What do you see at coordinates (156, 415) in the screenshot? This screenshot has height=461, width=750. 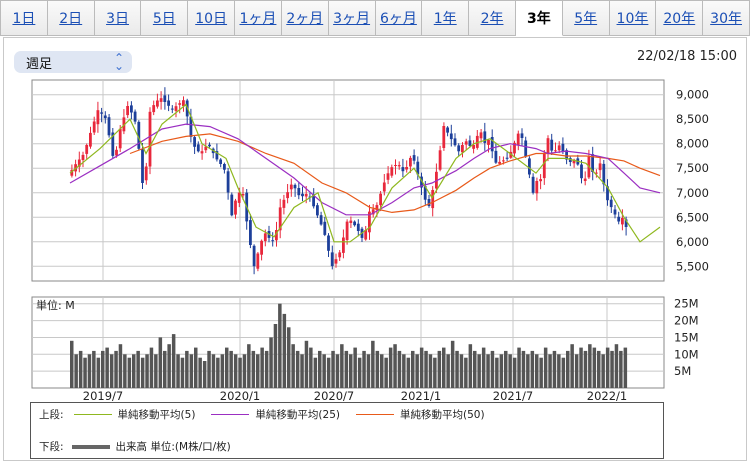 I see `legend-ma5-label: 単純移動平均(5)` at bounding box center [156, 415].